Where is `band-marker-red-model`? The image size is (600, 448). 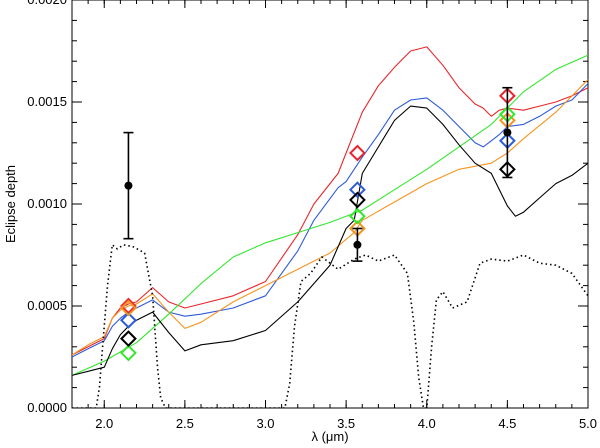
band-marker-red-model is located at coordinates (357, 153).